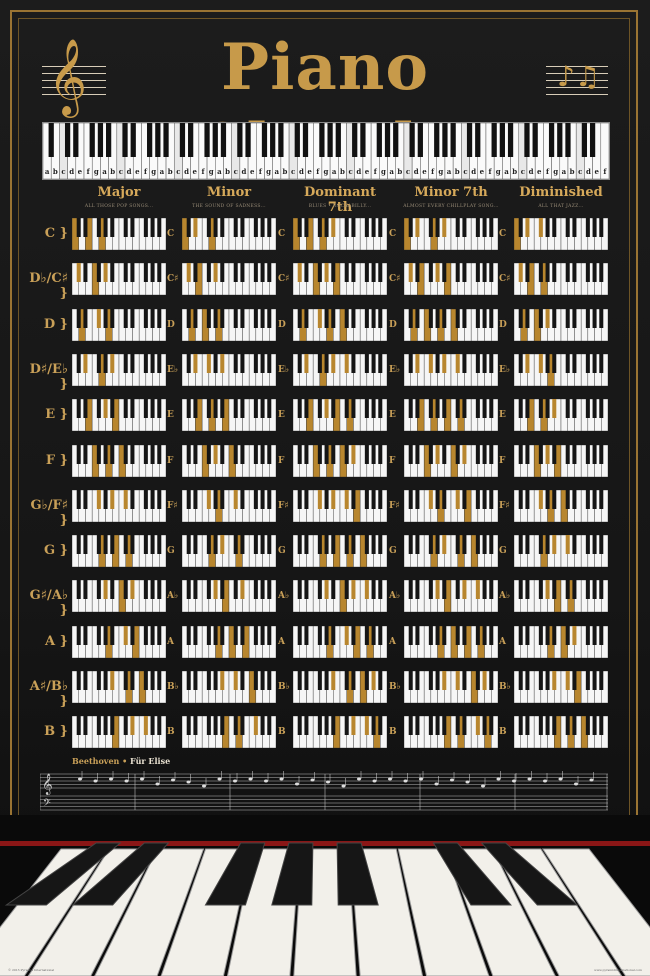 The width and height of the screenshot is (650, 976). Describe the element at coordinates (229, 192) in the screenshot. I see `column-header: Minor` at that location.